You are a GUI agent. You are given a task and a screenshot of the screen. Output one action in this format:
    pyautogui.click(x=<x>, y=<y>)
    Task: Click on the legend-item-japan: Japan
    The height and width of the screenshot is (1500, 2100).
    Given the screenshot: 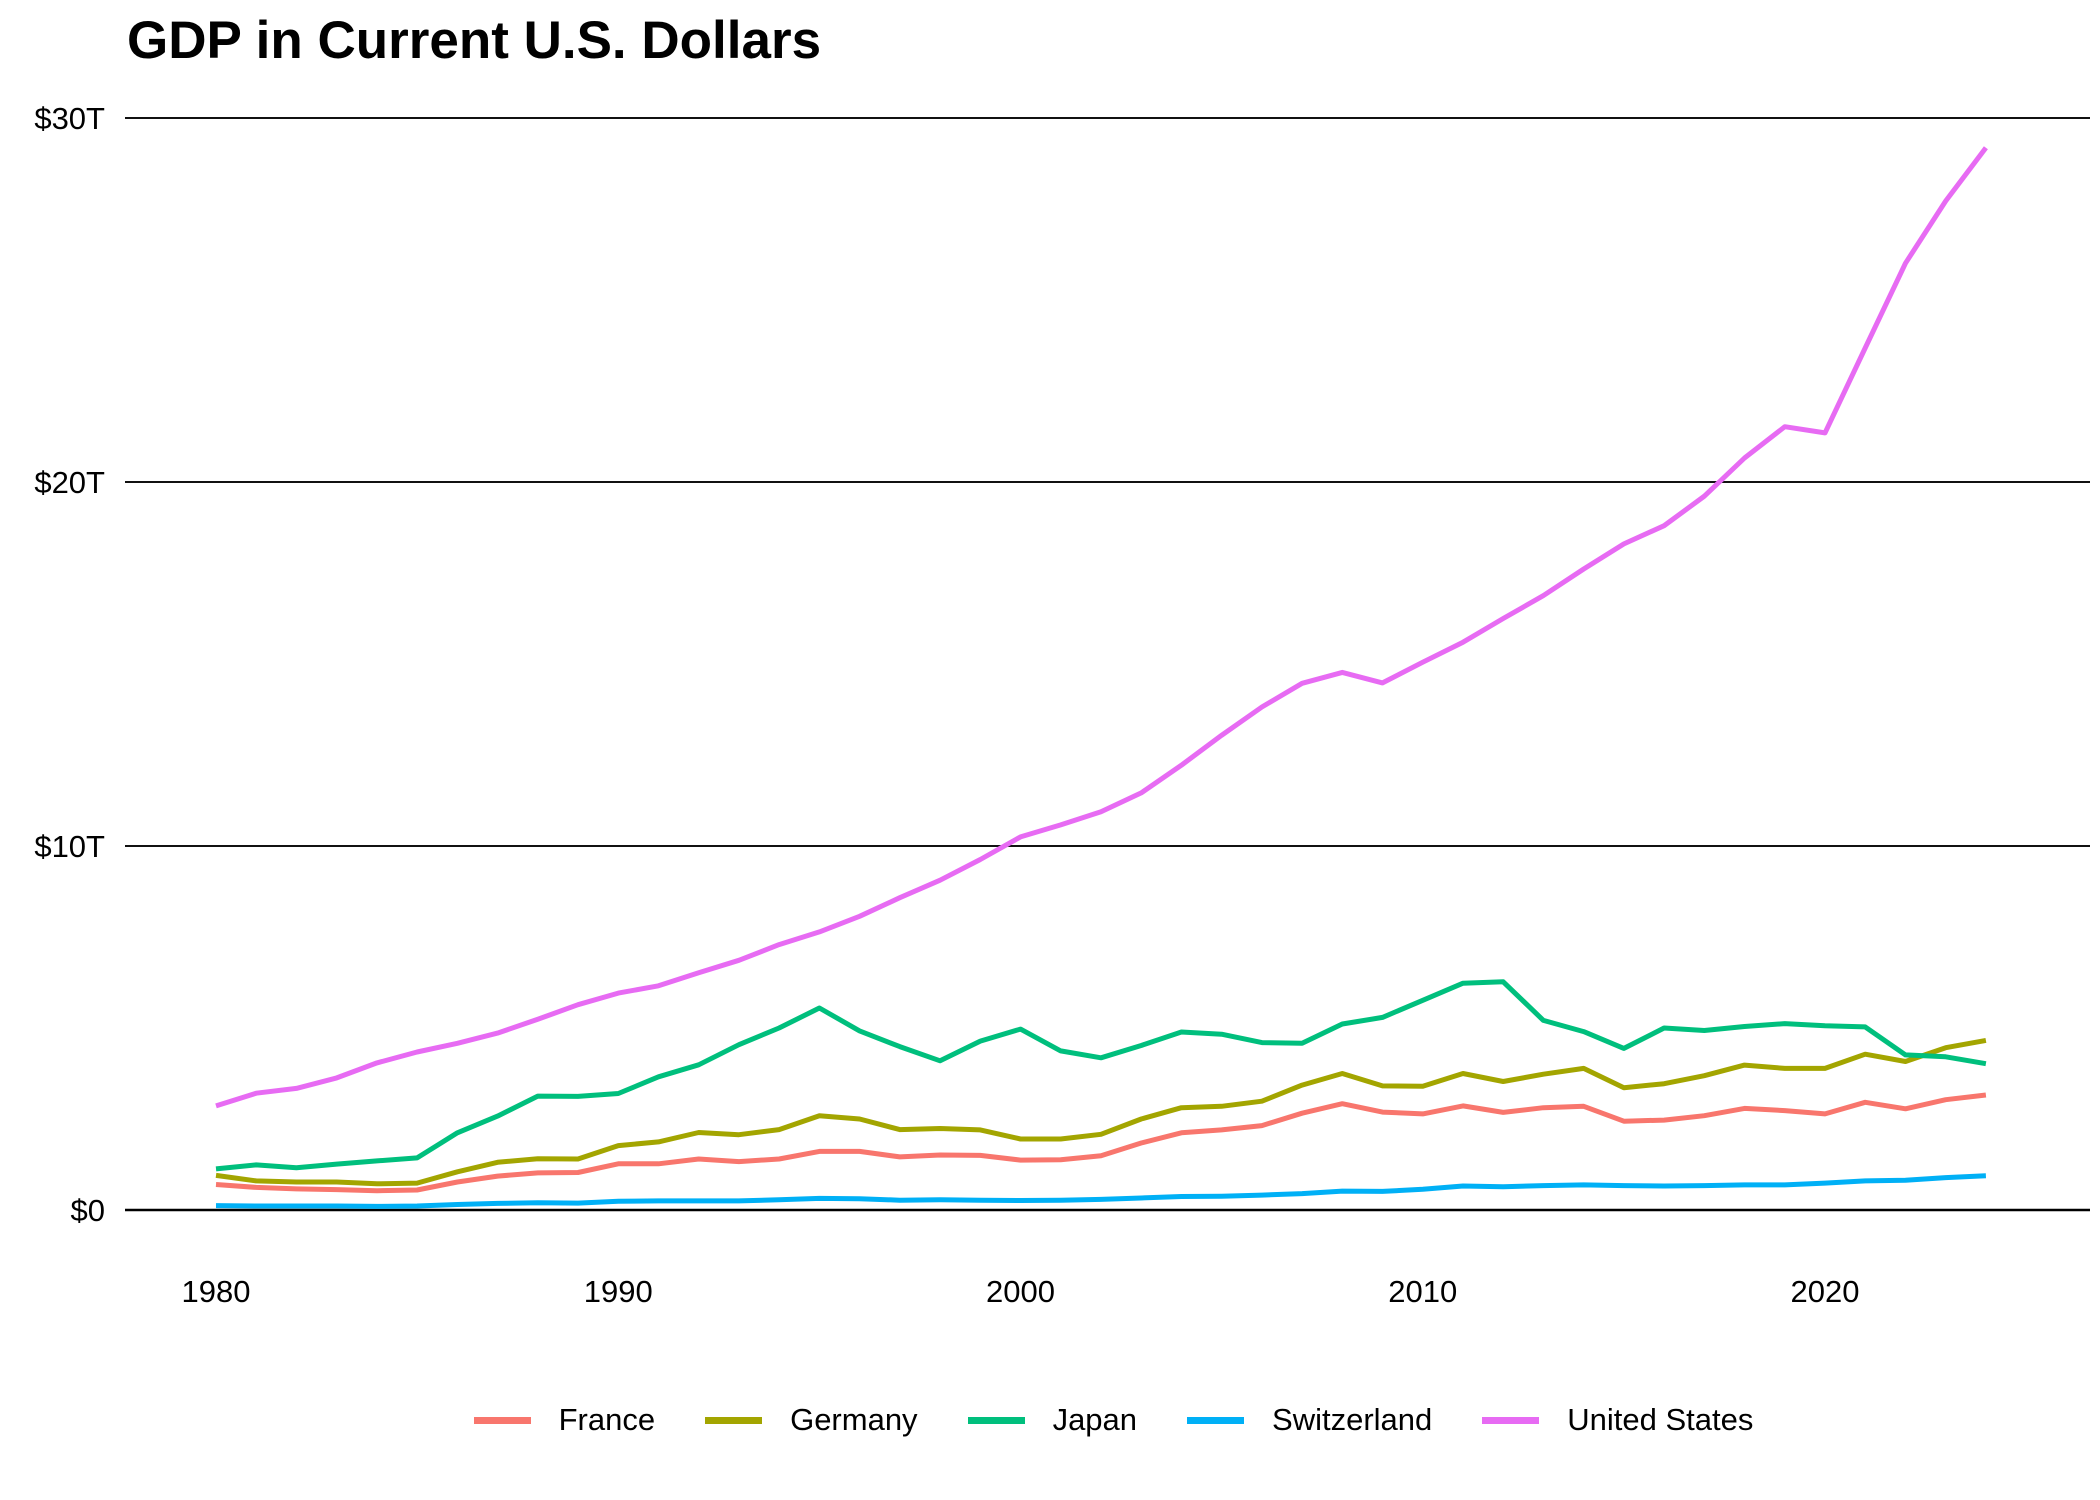 What is the action you would take?
    pyautogui.click(x=1052, y=1420)
    